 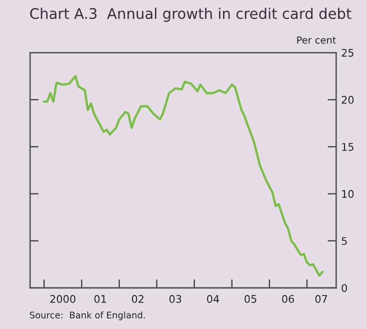 What do you see at coordinates (348, 147) in the screenshot?
I see `y-tick-label: 15` at bounding box center [348, 147].